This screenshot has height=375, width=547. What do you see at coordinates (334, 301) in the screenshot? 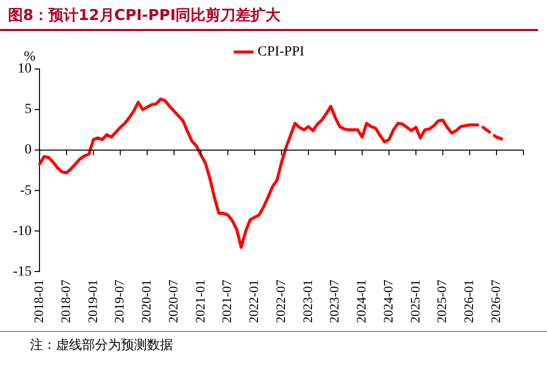
I see `x-tick-label: 2023-07` at bounding box center [334, 301].